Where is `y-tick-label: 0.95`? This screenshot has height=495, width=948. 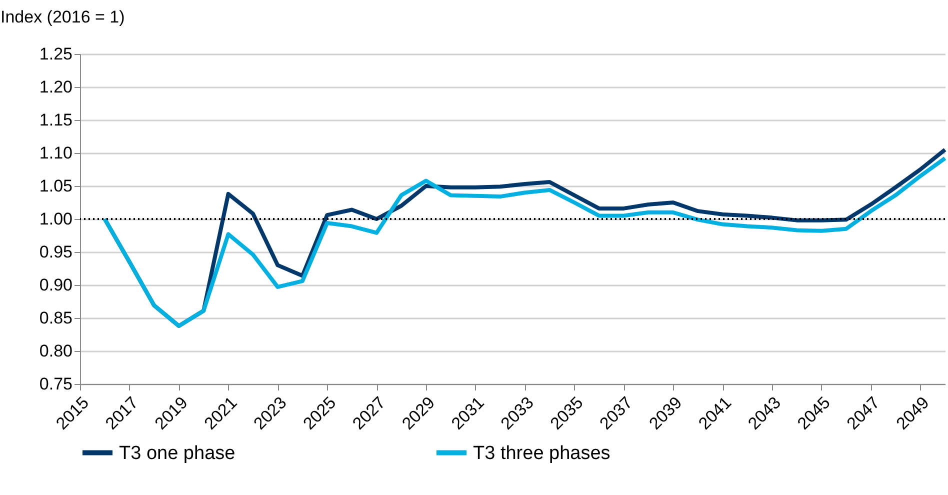
y-tick-label: 0.95 is located at coordinates (55, 252).